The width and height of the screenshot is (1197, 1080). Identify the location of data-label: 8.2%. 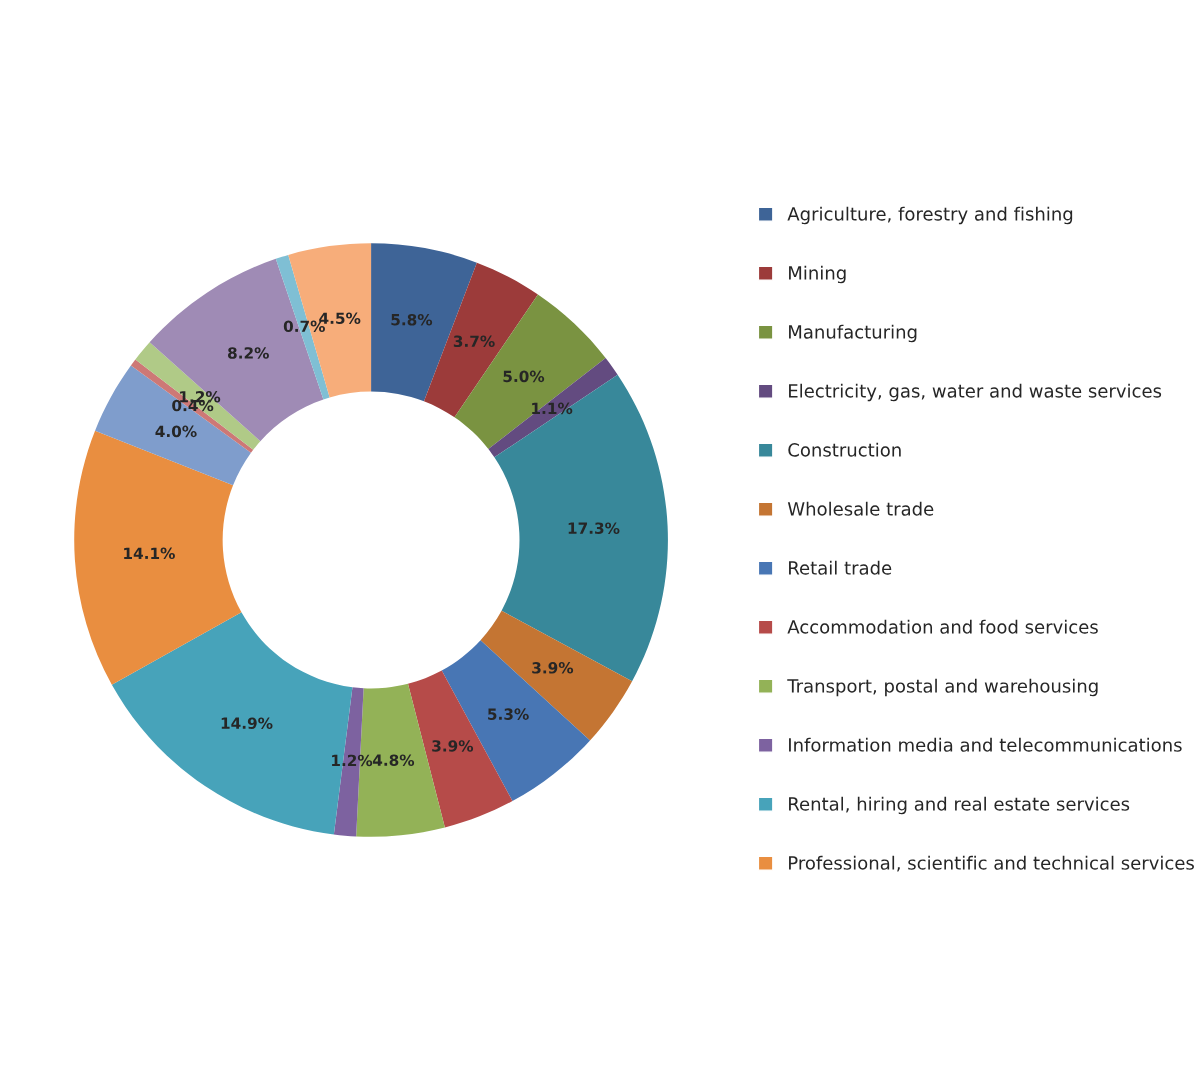
(248, 353).